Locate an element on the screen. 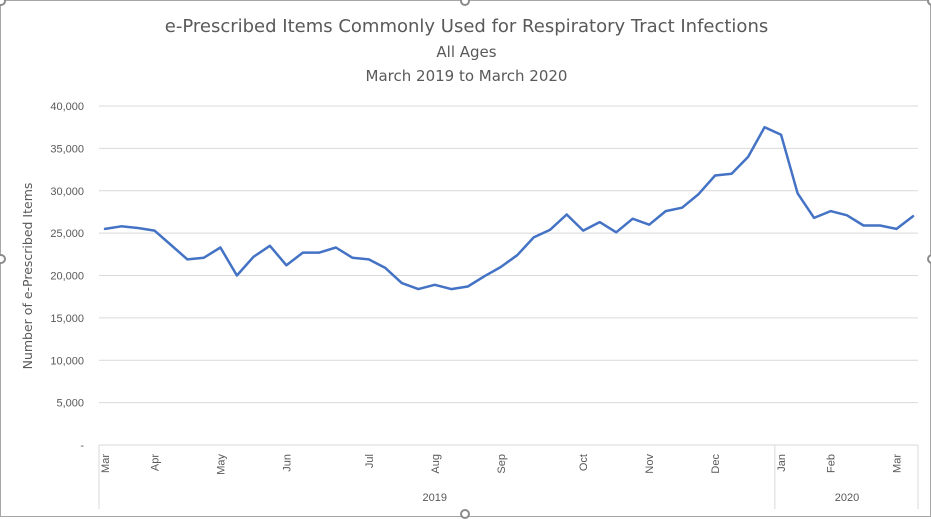  resize-handle-left is located at coordinates (3, 259).